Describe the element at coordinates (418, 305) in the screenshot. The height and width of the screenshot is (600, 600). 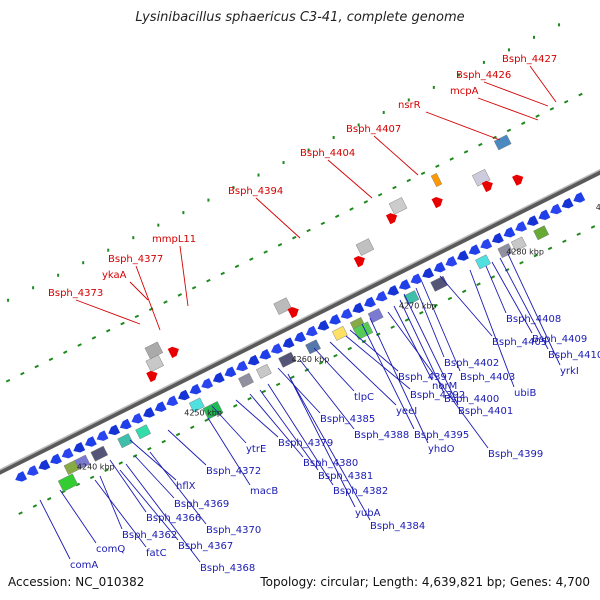
I see `kbp-label: 4270 kbp` at that location.